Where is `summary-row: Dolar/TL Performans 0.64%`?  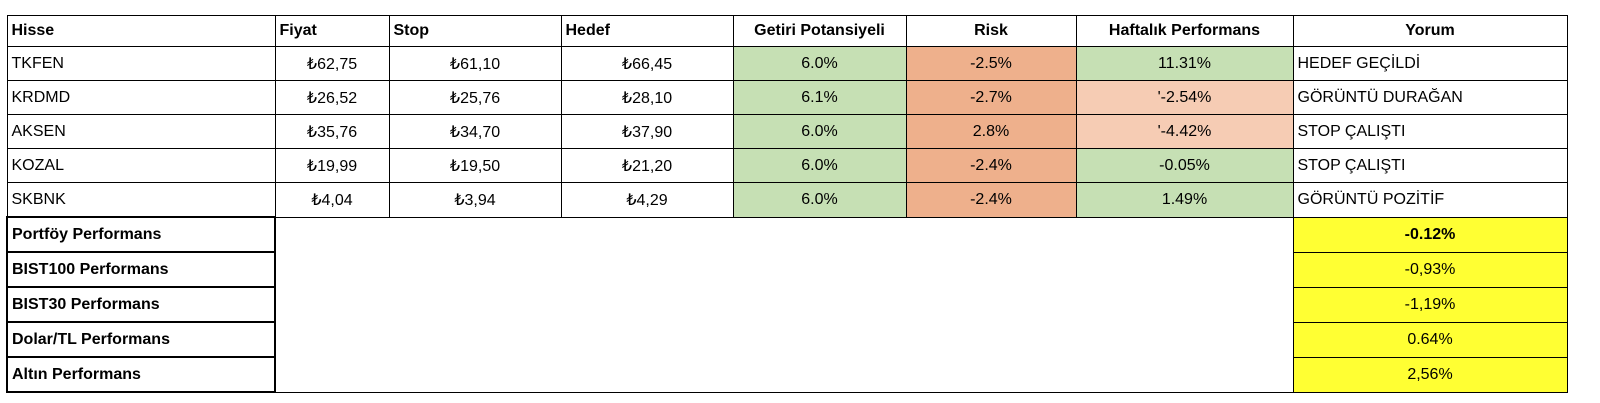
summary-row: Dolar/TL Performans 0.64% is located at coordinates (787, 339).